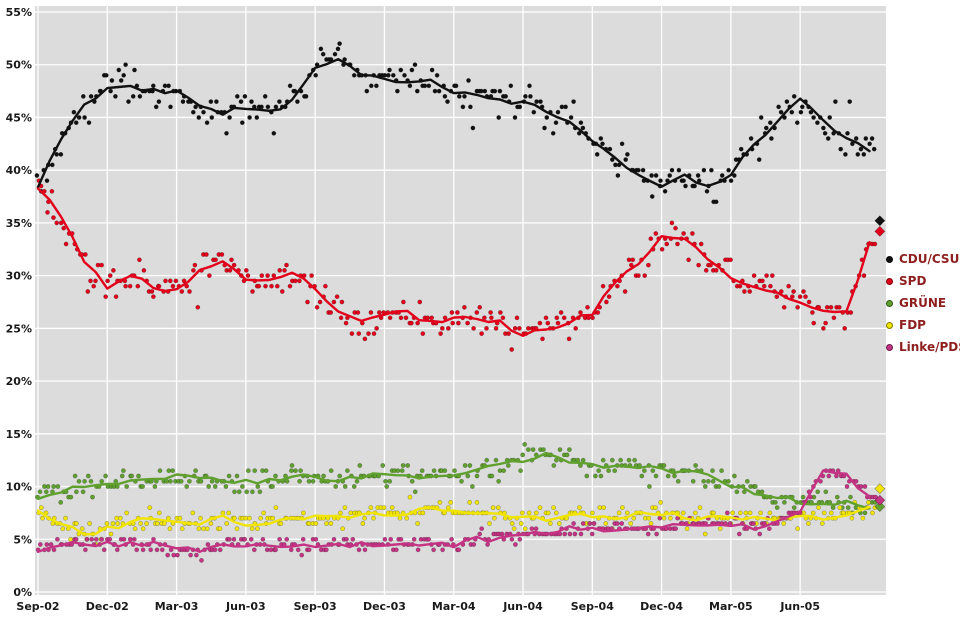 The image size is (960, 621). I want to click on svg-text: Jun-03, so click(245, 606).